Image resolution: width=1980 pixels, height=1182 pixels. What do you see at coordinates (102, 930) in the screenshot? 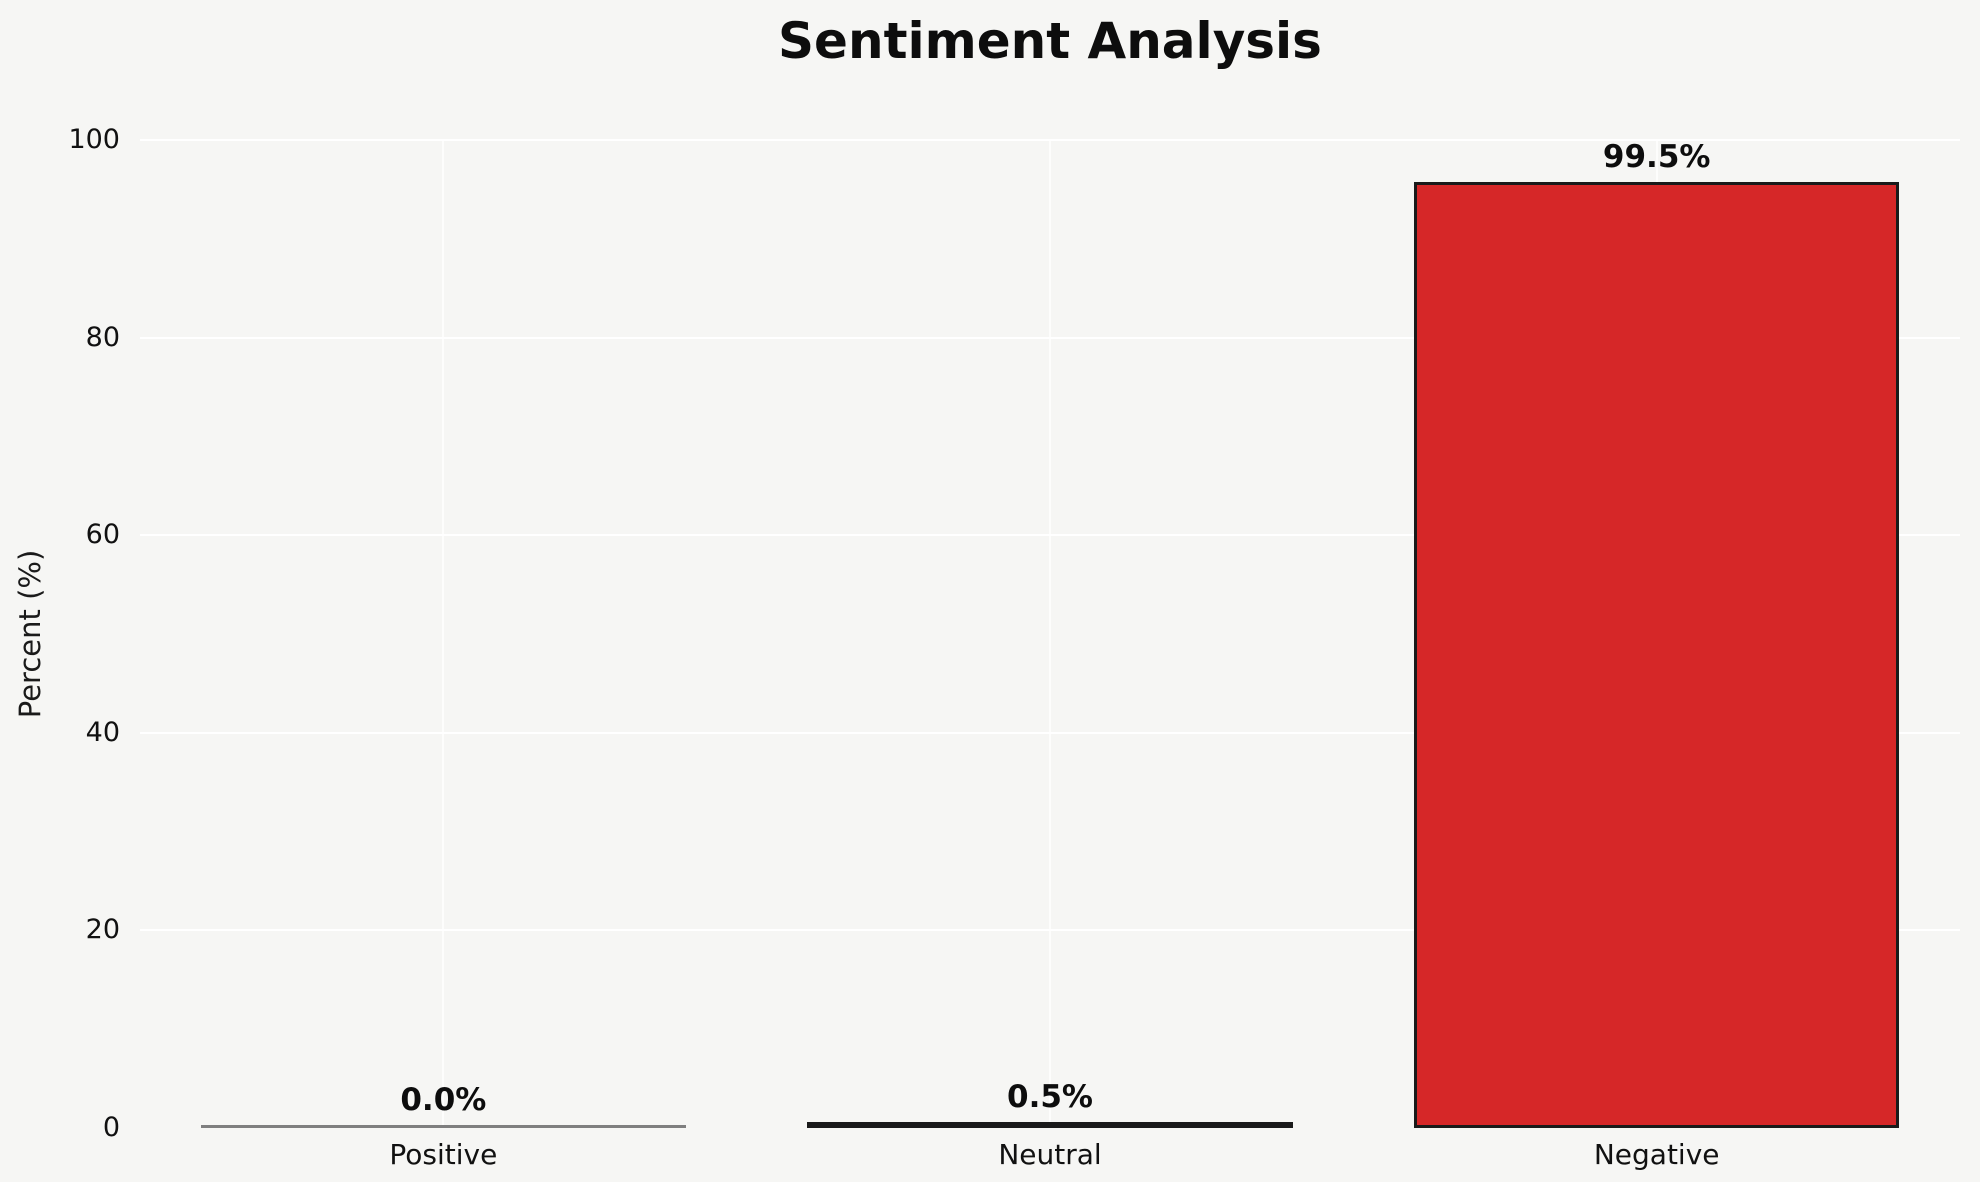
I see `y-tick-20: 20` at bounding box center [102, 930].